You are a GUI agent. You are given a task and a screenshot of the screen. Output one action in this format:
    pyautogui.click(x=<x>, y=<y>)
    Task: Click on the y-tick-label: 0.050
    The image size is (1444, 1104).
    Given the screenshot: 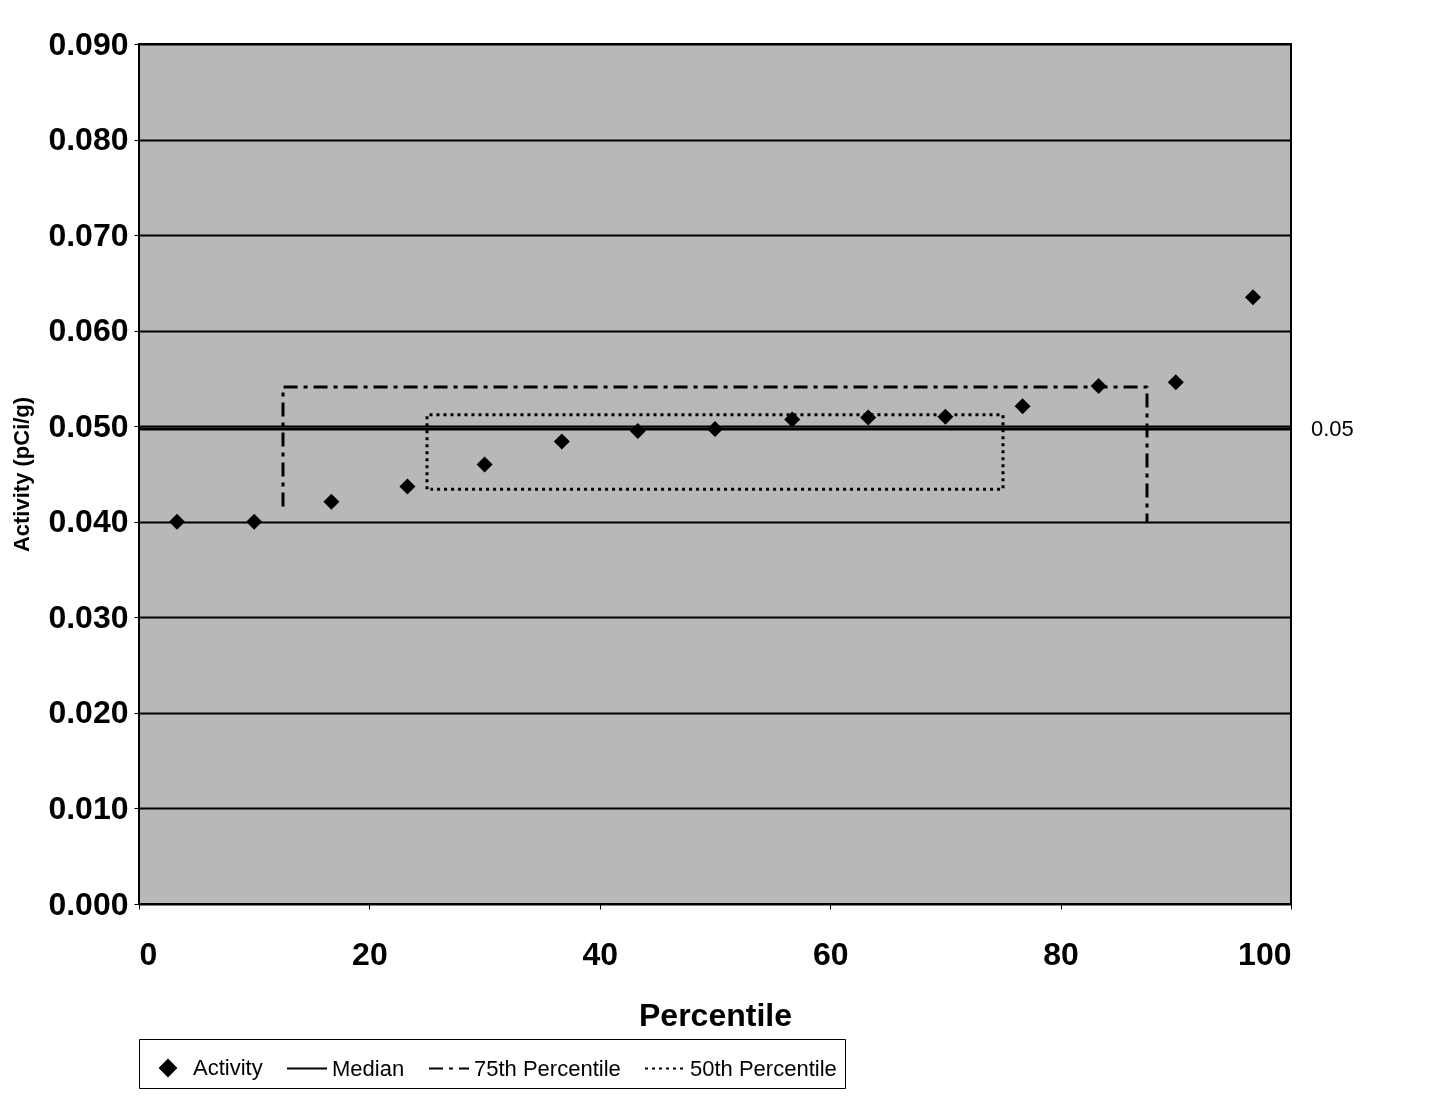 What is the action you would take?
    pyautogui.click(x=88, y=425)
    